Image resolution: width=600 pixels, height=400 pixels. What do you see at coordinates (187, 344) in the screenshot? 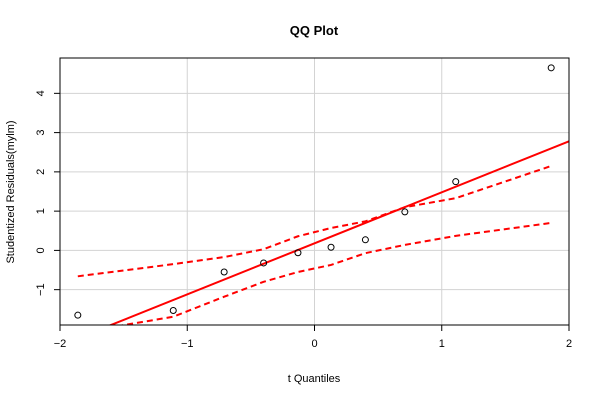
I see `x-tick-label-1: −1` at bounding box center [187, 344].